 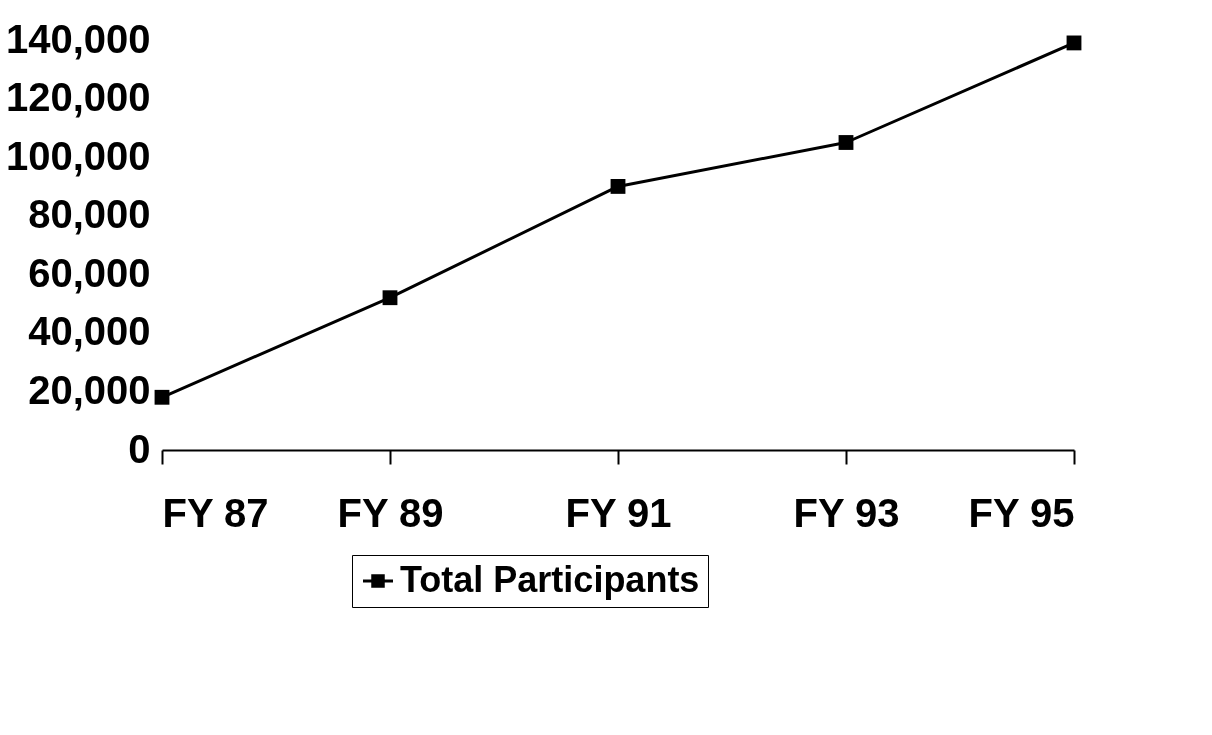 I want to click on x-tick-label: FY 89, so click(x=390, y=512).